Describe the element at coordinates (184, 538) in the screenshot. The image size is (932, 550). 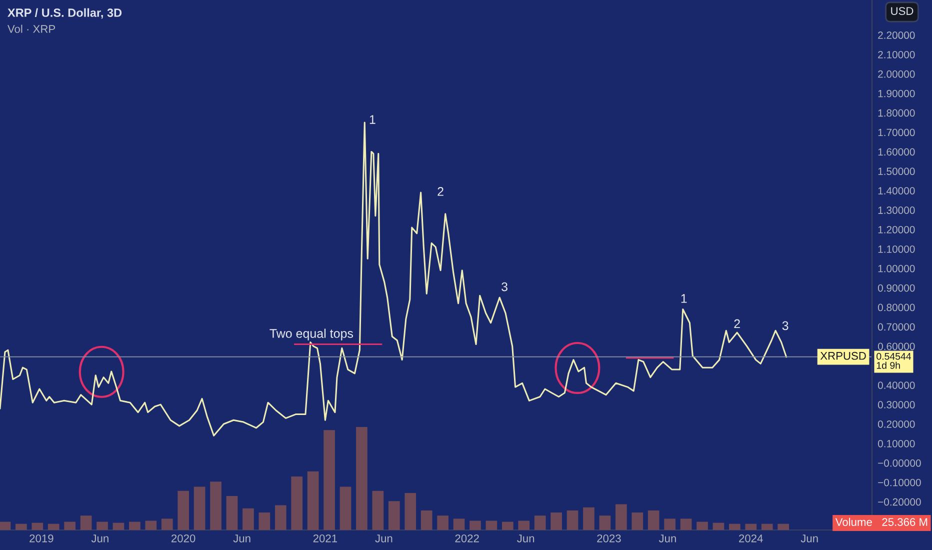
I see `x-tick-label: 2020` at that location.